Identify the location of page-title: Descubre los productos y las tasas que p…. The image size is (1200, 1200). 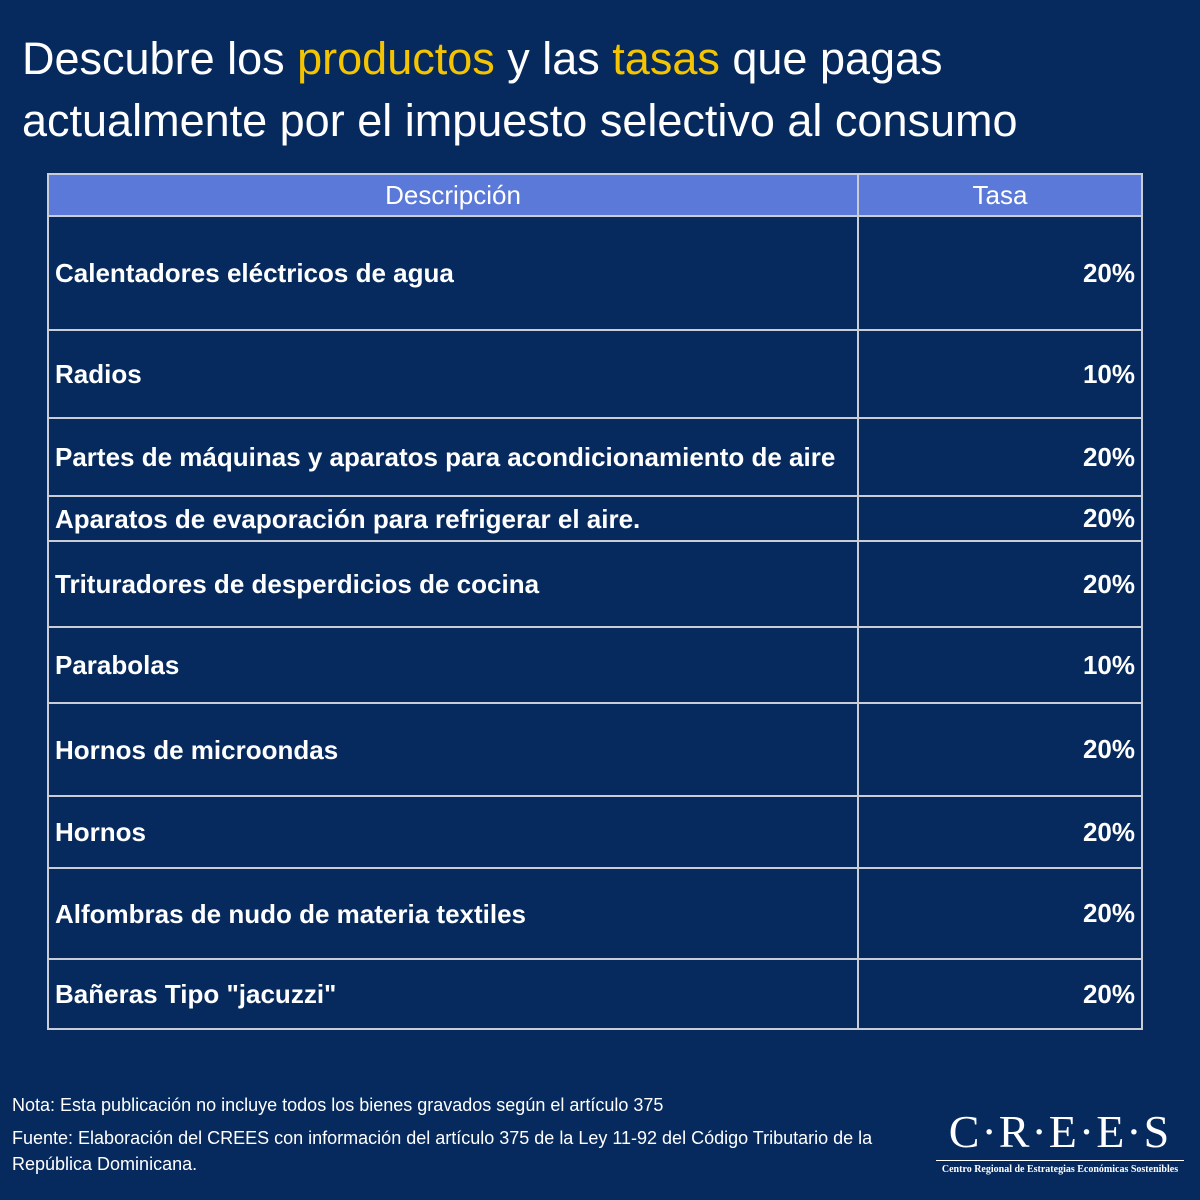
(602, 90).